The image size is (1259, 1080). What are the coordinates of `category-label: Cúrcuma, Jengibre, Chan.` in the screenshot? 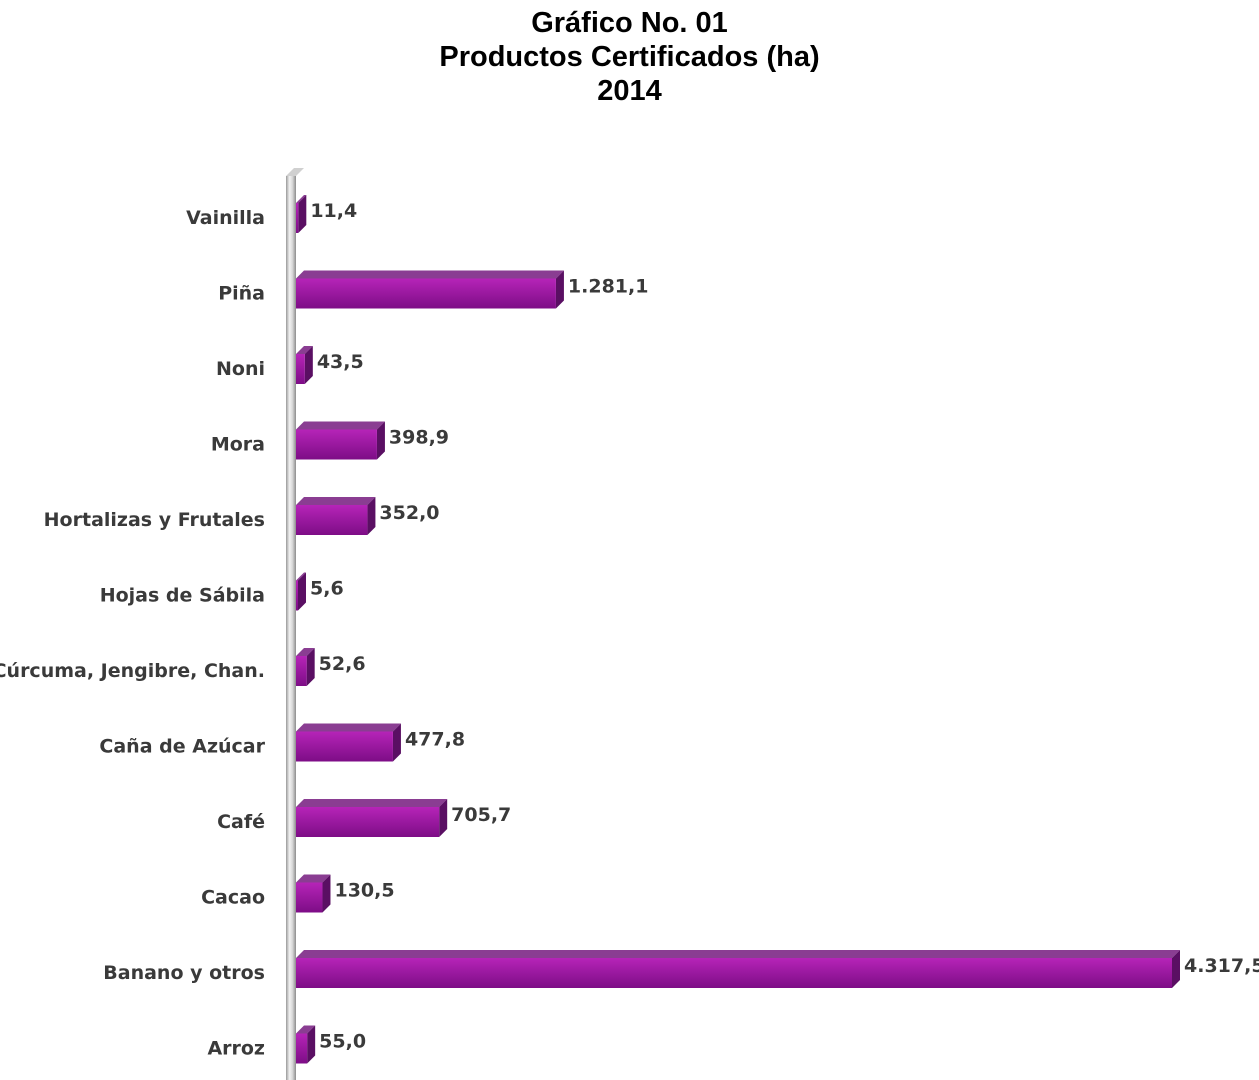 It's located at (132, 671).